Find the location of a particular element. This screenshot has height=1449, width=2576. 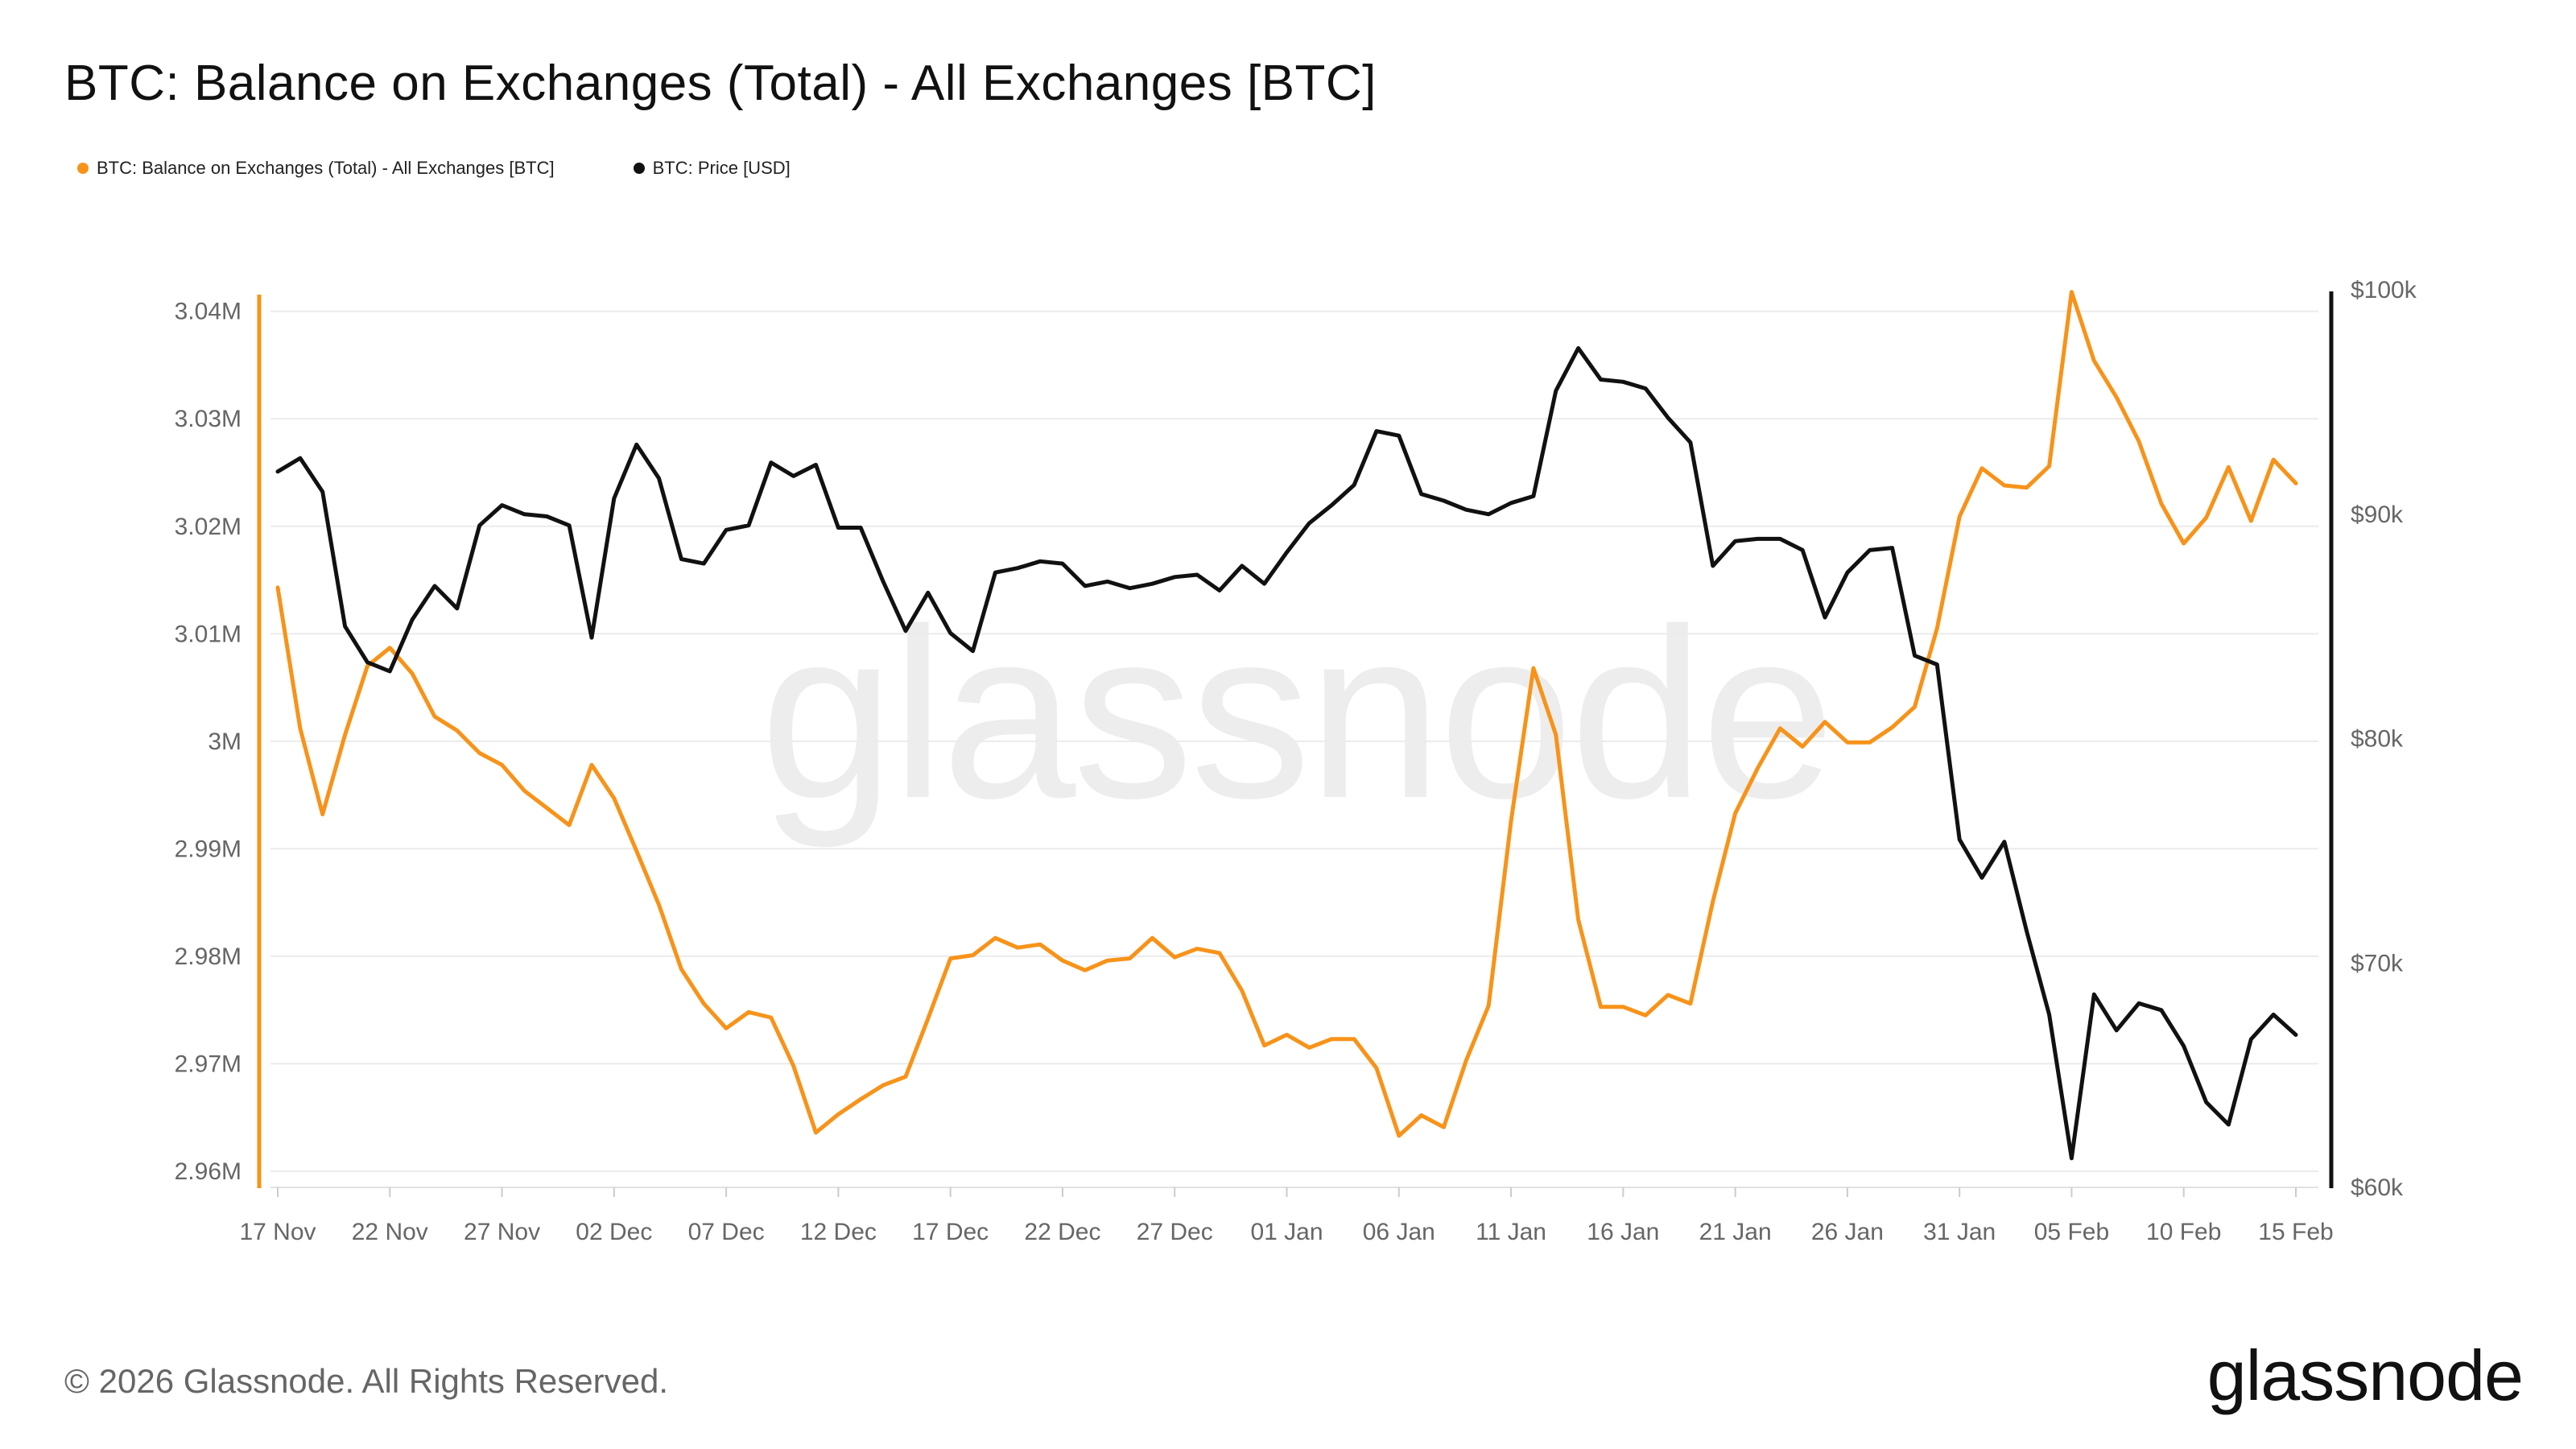

y-left-tick-label: 3.03M is located at coordinates (208, 419).